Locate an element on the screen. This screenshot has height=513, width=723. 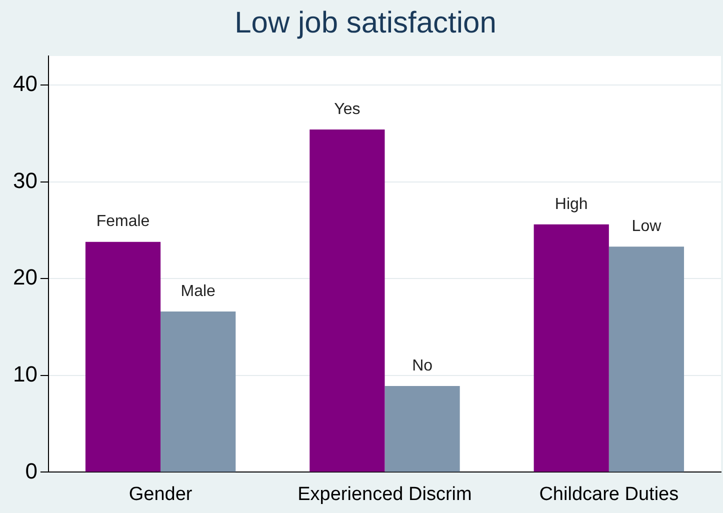
y-tick-label: 20 is located at coordinates (25, 277).